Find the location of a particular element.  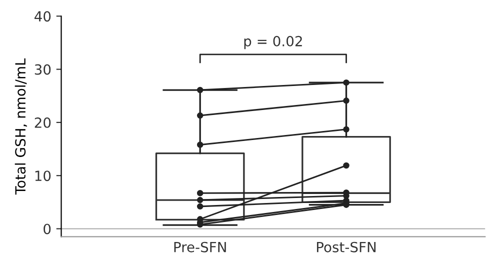

x-tick-label: Pre-SFN is located at coordinates (200, 247).